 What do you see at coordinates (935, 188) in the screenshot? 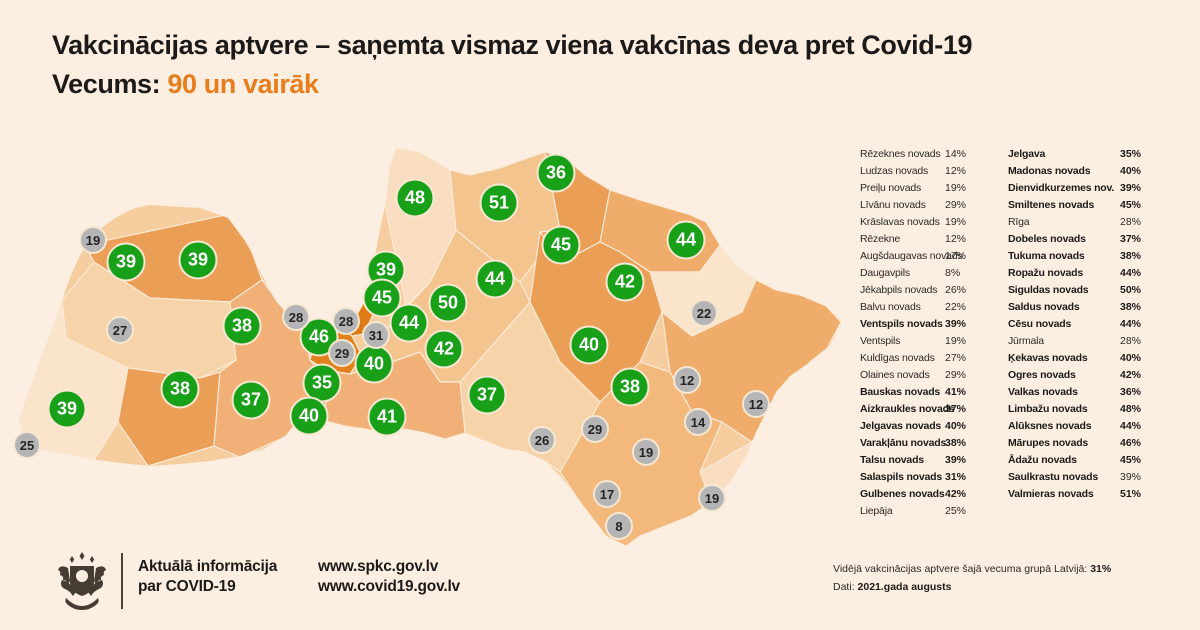
I see `municipality-row: Preiļu novads 19%` at bounding box center [935, 188].